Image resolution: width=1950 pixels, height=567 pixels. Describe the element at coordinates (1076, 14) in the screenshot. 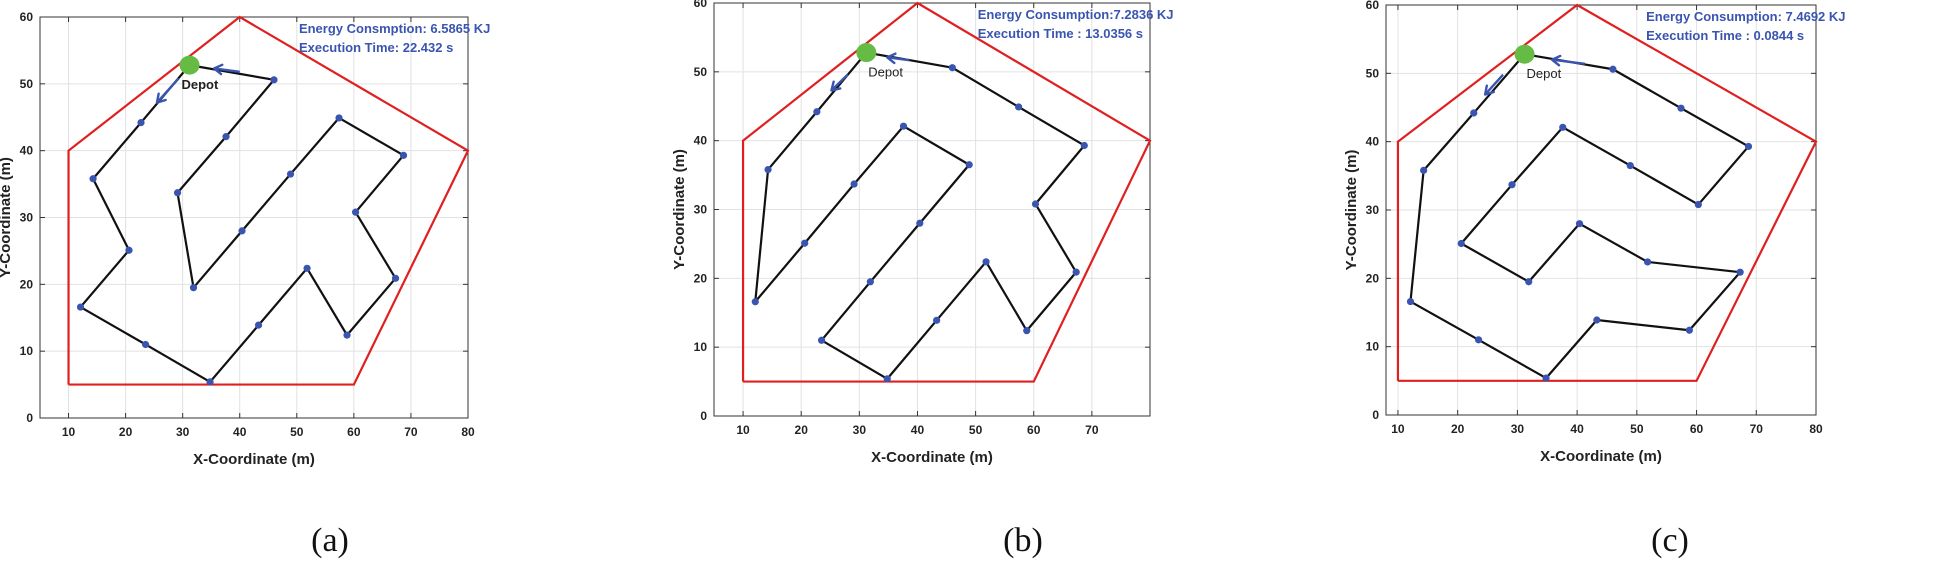

I see `energy-consumption-annotation: Energy Consumption:7.2836 KJ` at that location.